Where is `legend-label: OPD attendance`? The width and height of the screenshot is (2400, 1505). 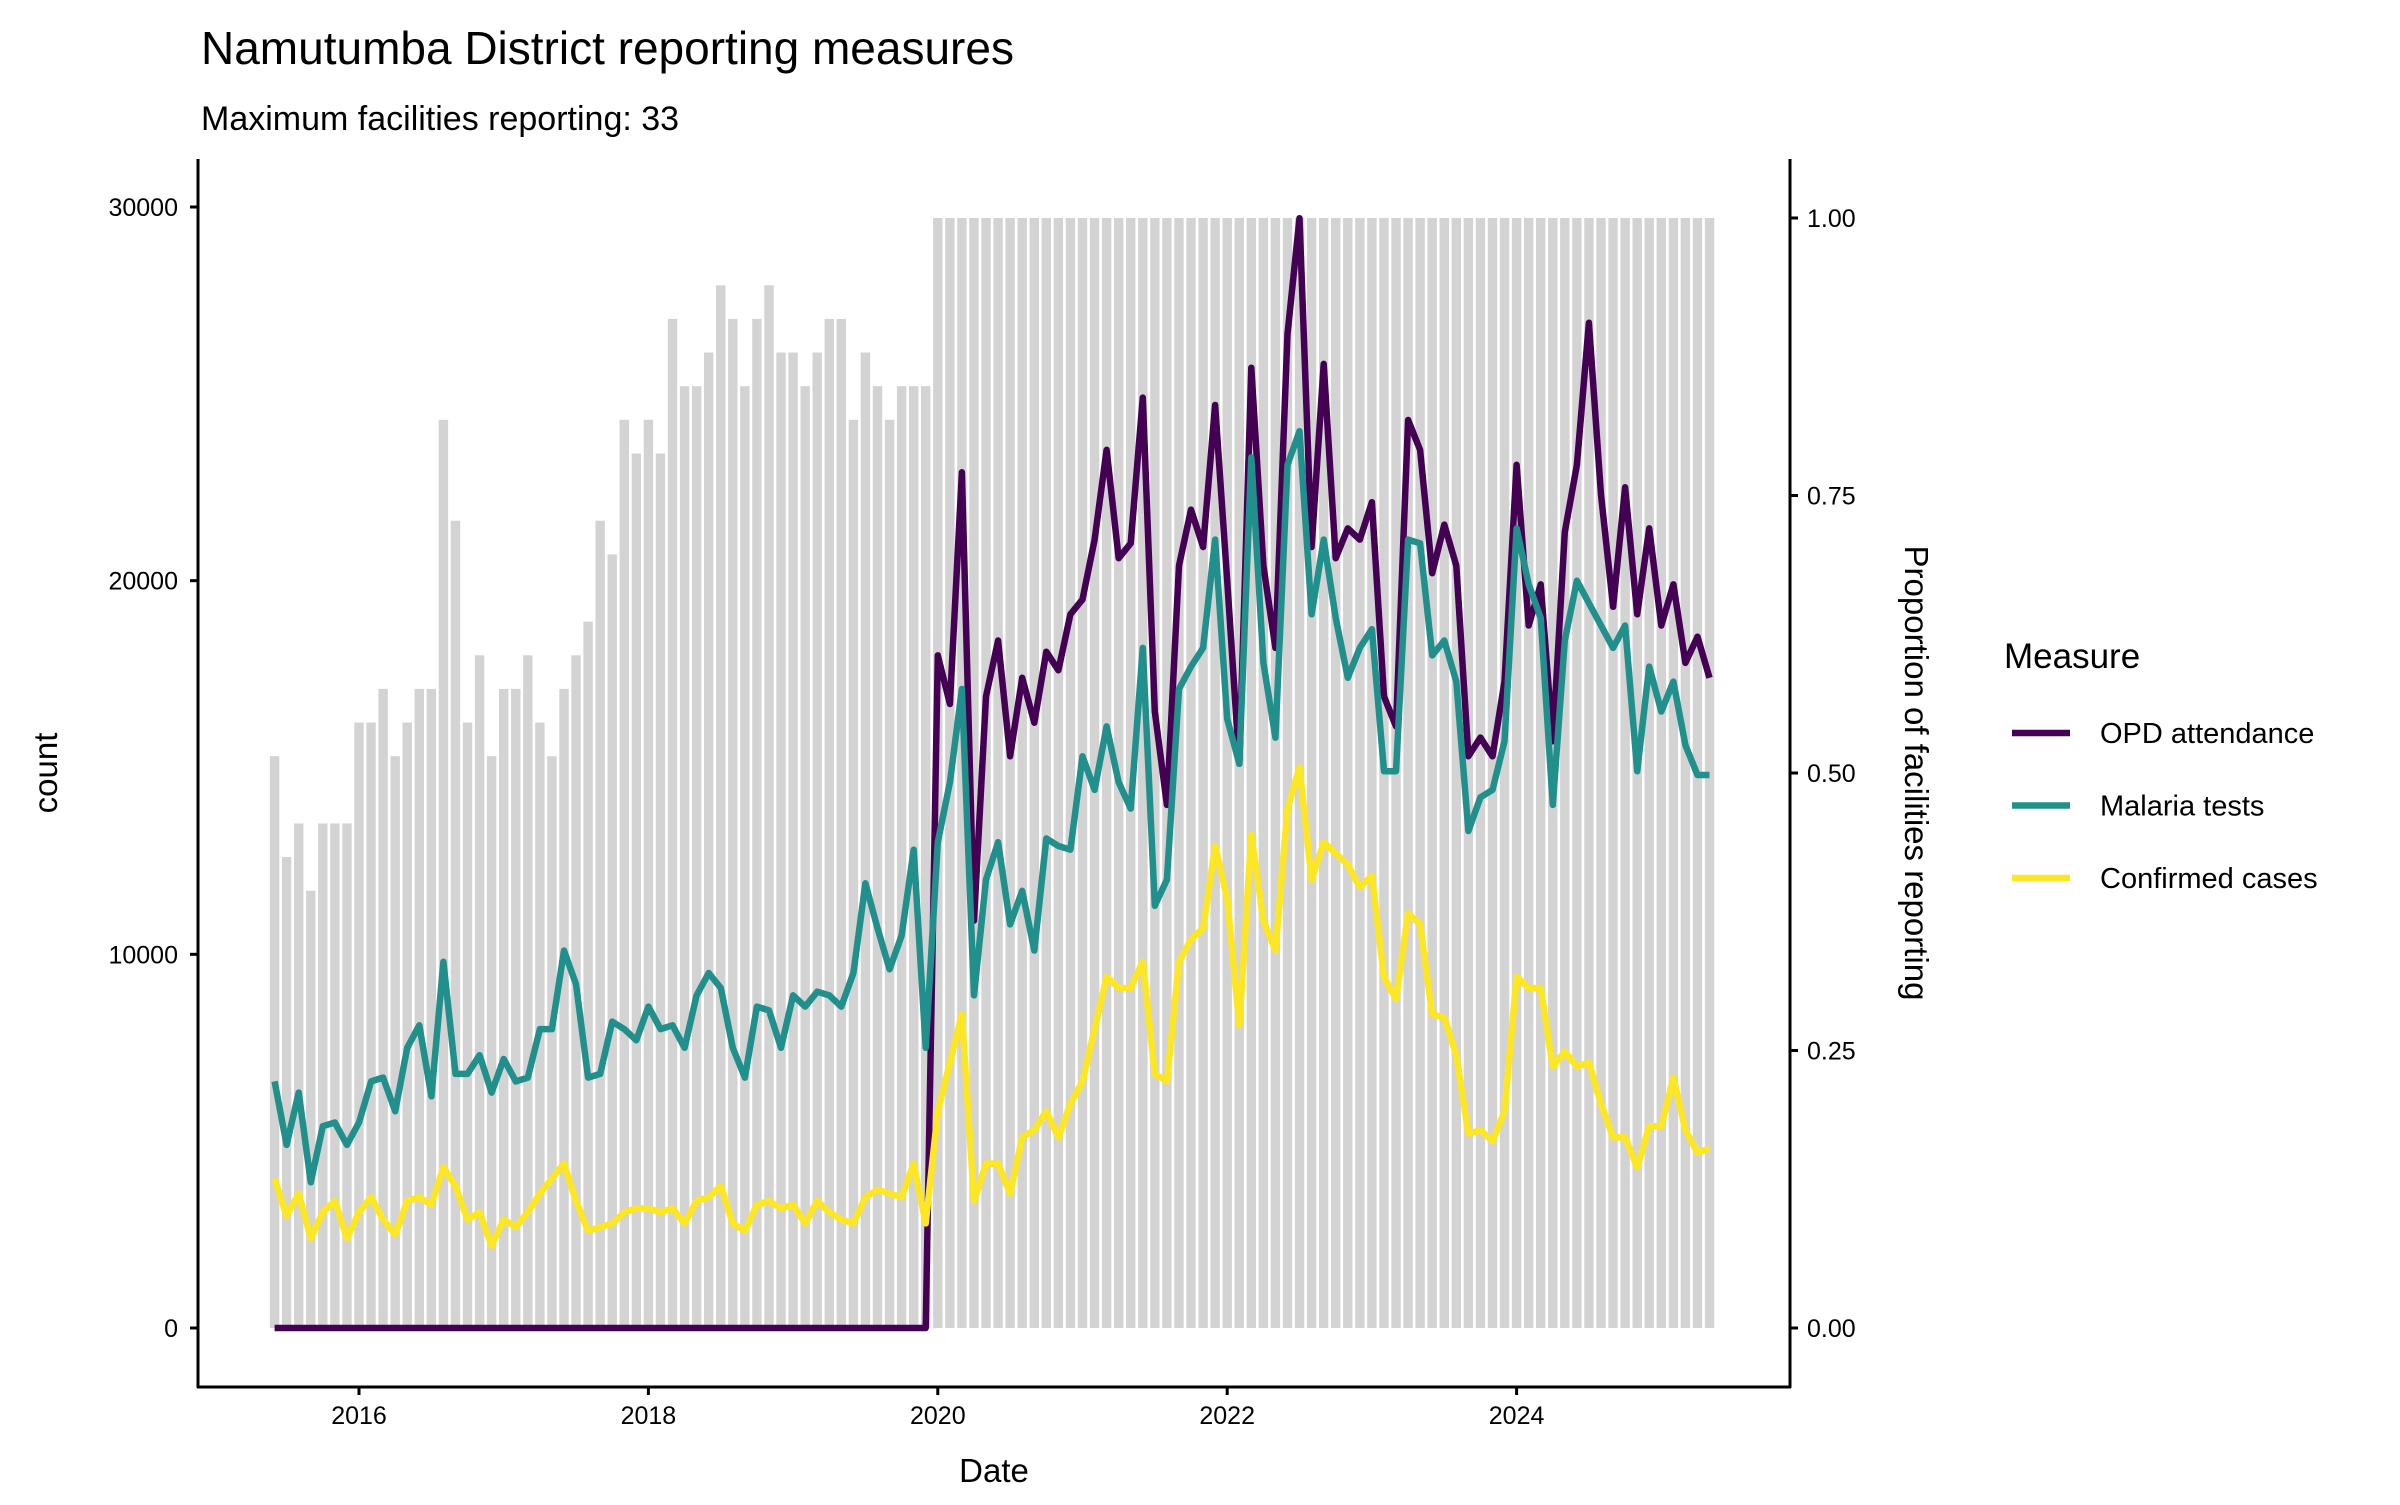 legend-label: OPD attendance is located at coordinates (2207, 734).